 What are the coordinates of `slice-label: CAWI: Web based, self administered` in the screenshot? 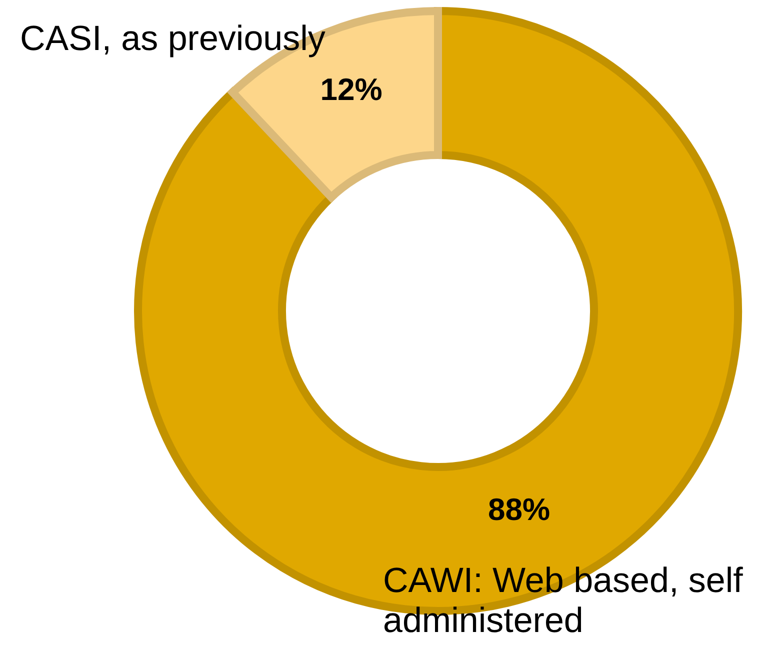 It's located at (563, 600).